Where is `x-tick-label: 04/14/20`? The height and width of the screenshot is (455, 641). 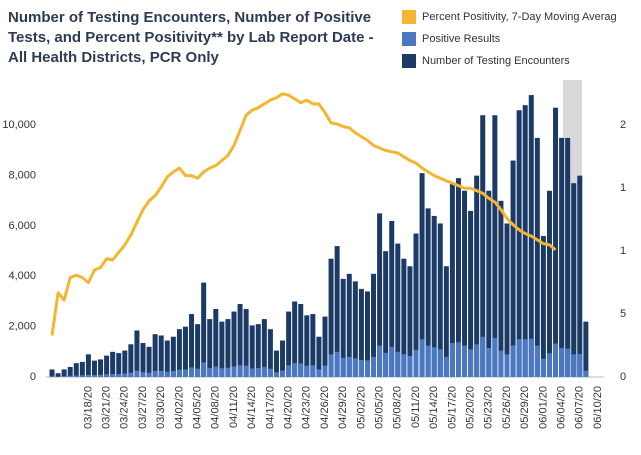
x-tick-label: 04/14/20 is located at coordinates (252, 407).